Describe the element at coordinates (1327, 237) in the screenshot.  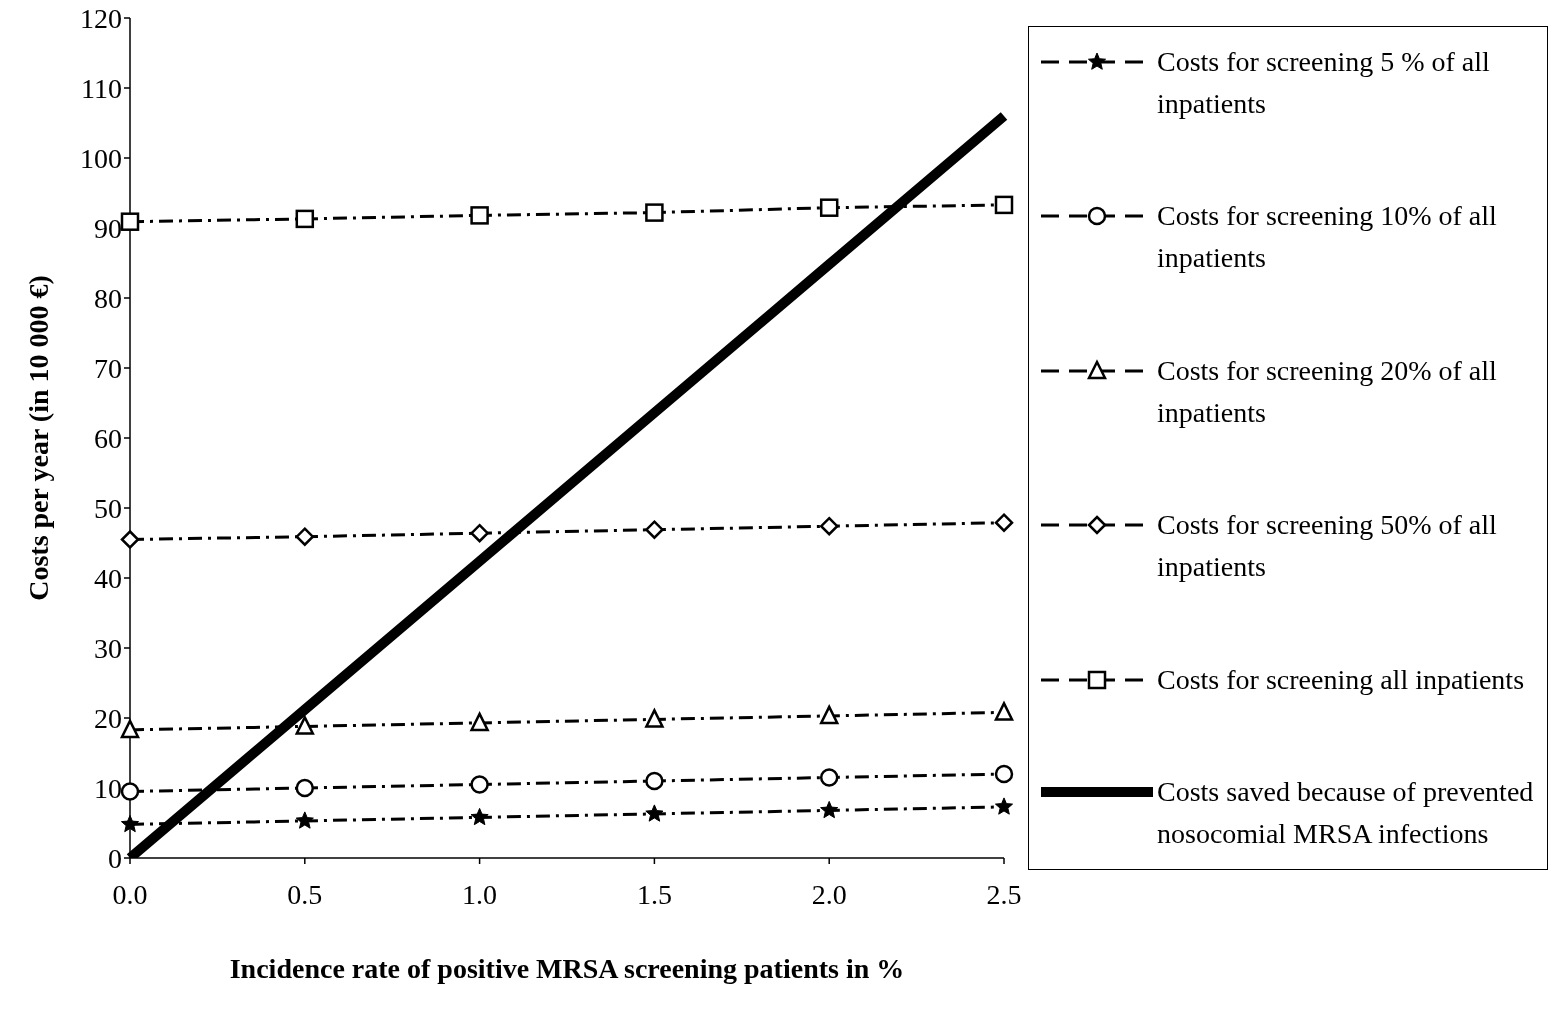
I see `legend-label: Costs for screening 10% of all inpatients` at that location.